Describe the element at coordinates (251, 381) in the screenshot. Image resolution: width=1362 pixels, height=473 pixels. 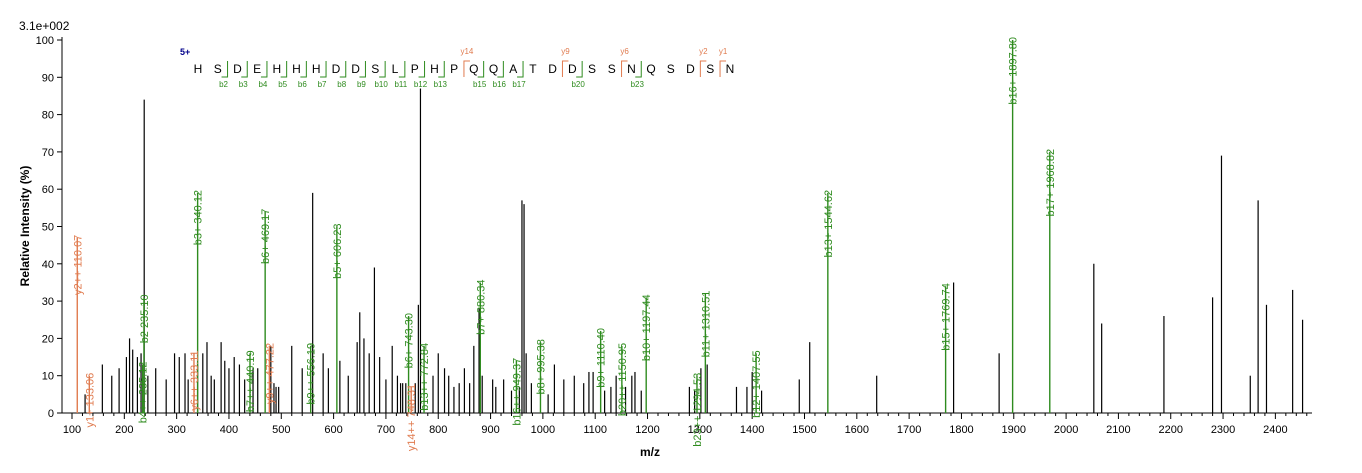
I see `peak-label: b7++ 440.19` at that location.